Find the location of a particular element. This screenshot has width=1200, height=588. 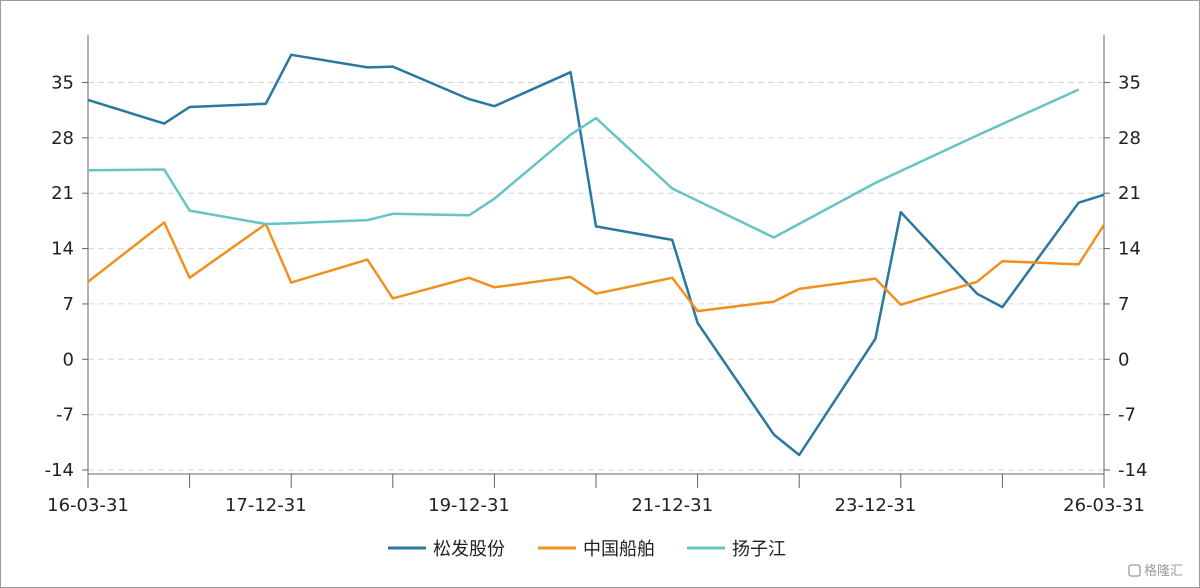

y-tick-label-right: -14 is located at coordinates (1132, 470).